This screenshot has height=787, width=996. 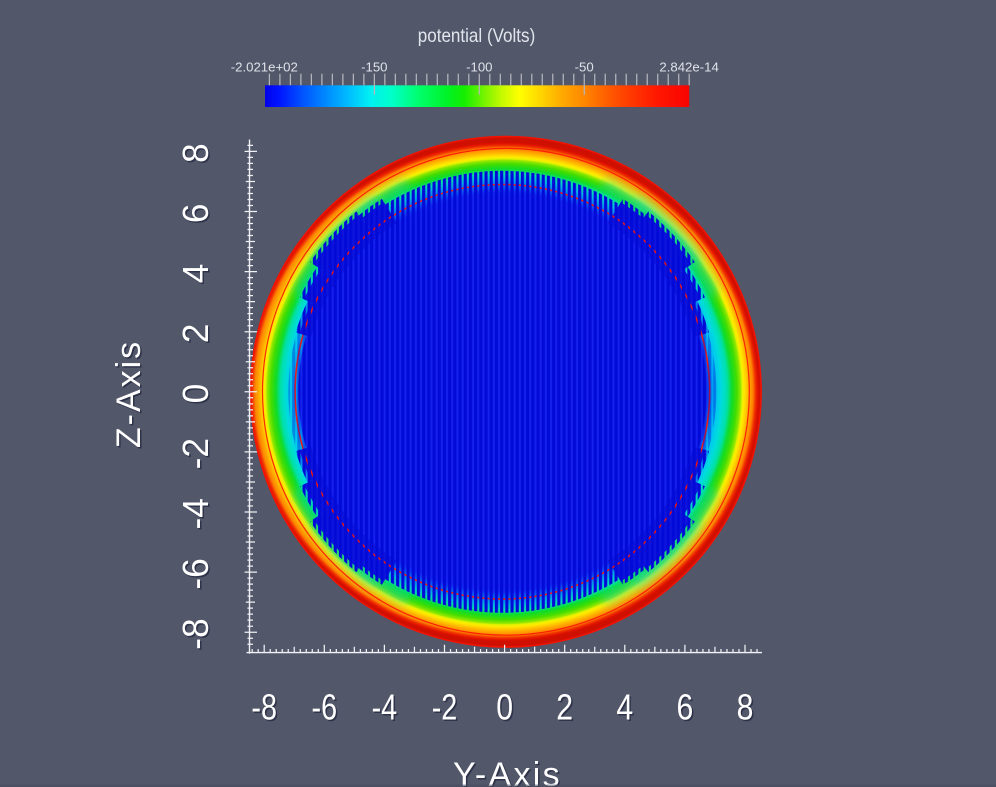 What do you see at coordinates (584, 66) in the screenshot?
I see `svg-text: -50` at bounding box center [584, 66].